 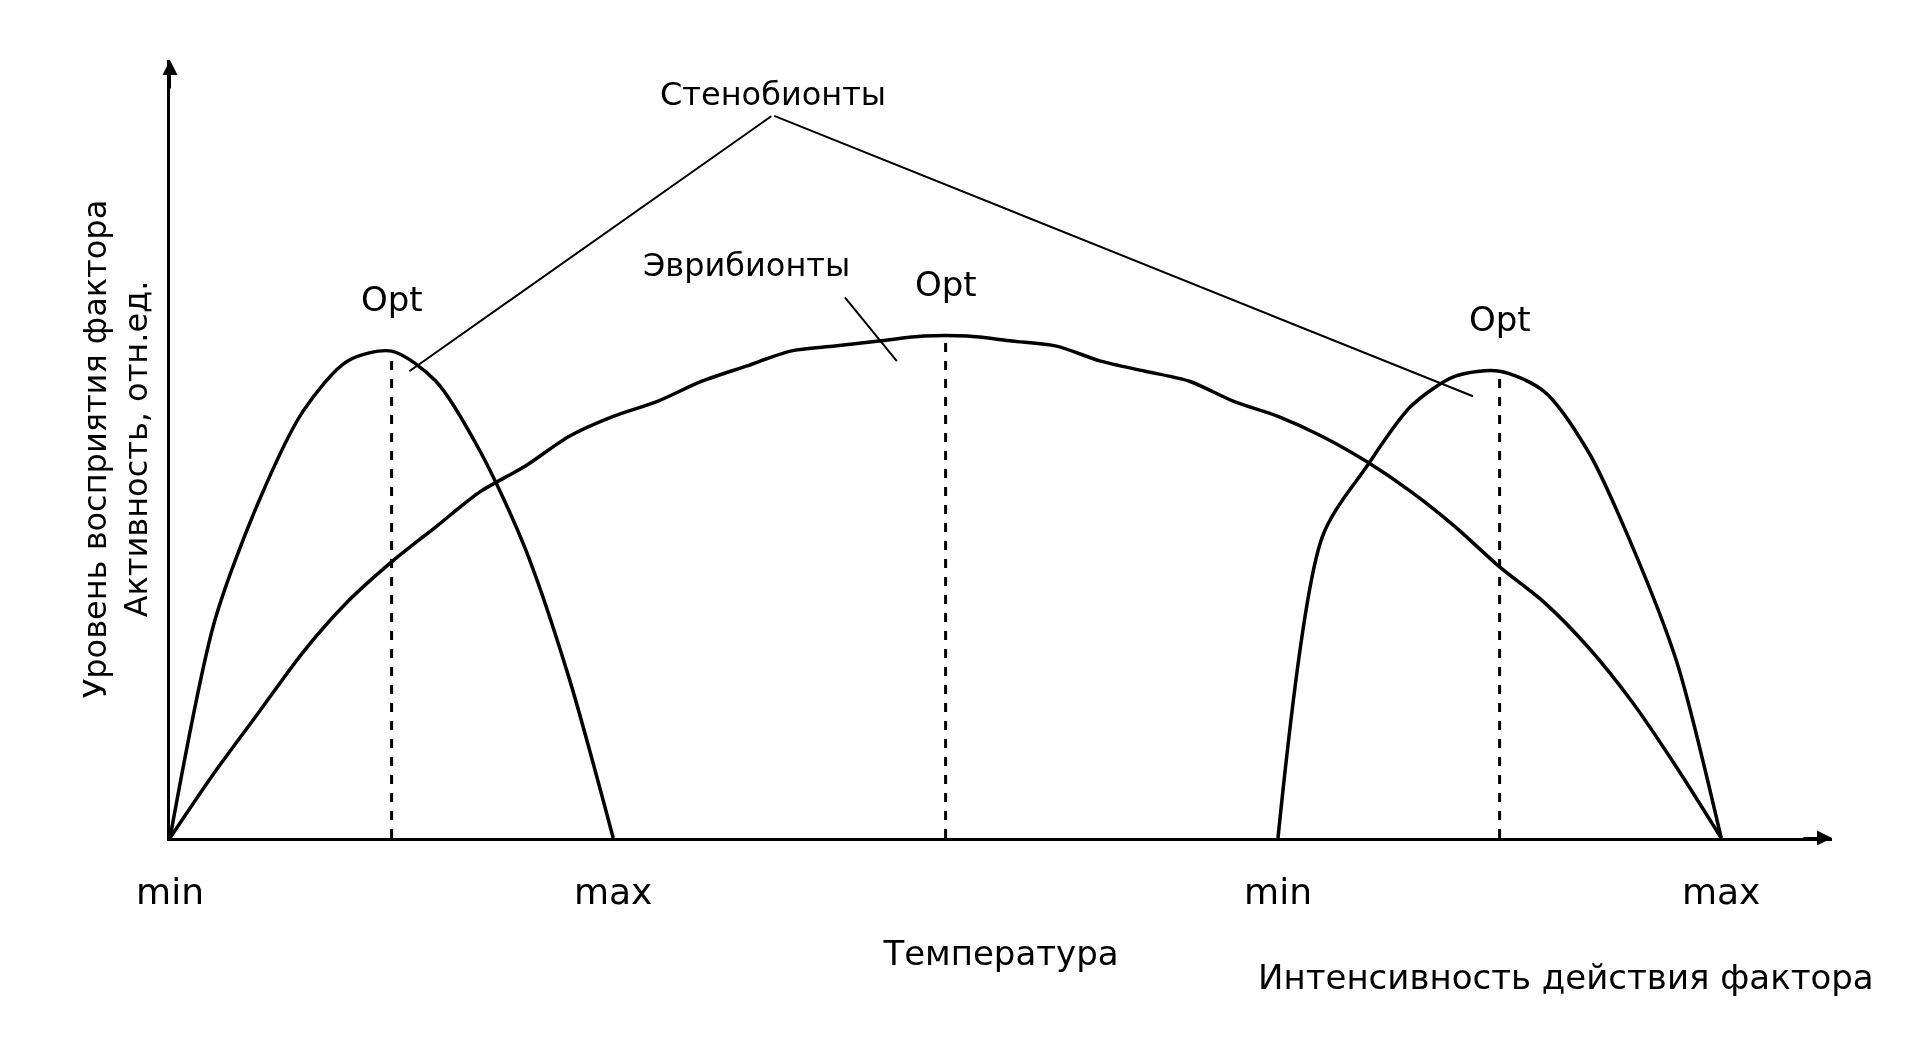 What do you see at coordinates (115, 449) in the screenshot?
I see `y-axis-title: Уровень восприятия фактора Активность, отн.ед.` at bounding box center [115, 449].